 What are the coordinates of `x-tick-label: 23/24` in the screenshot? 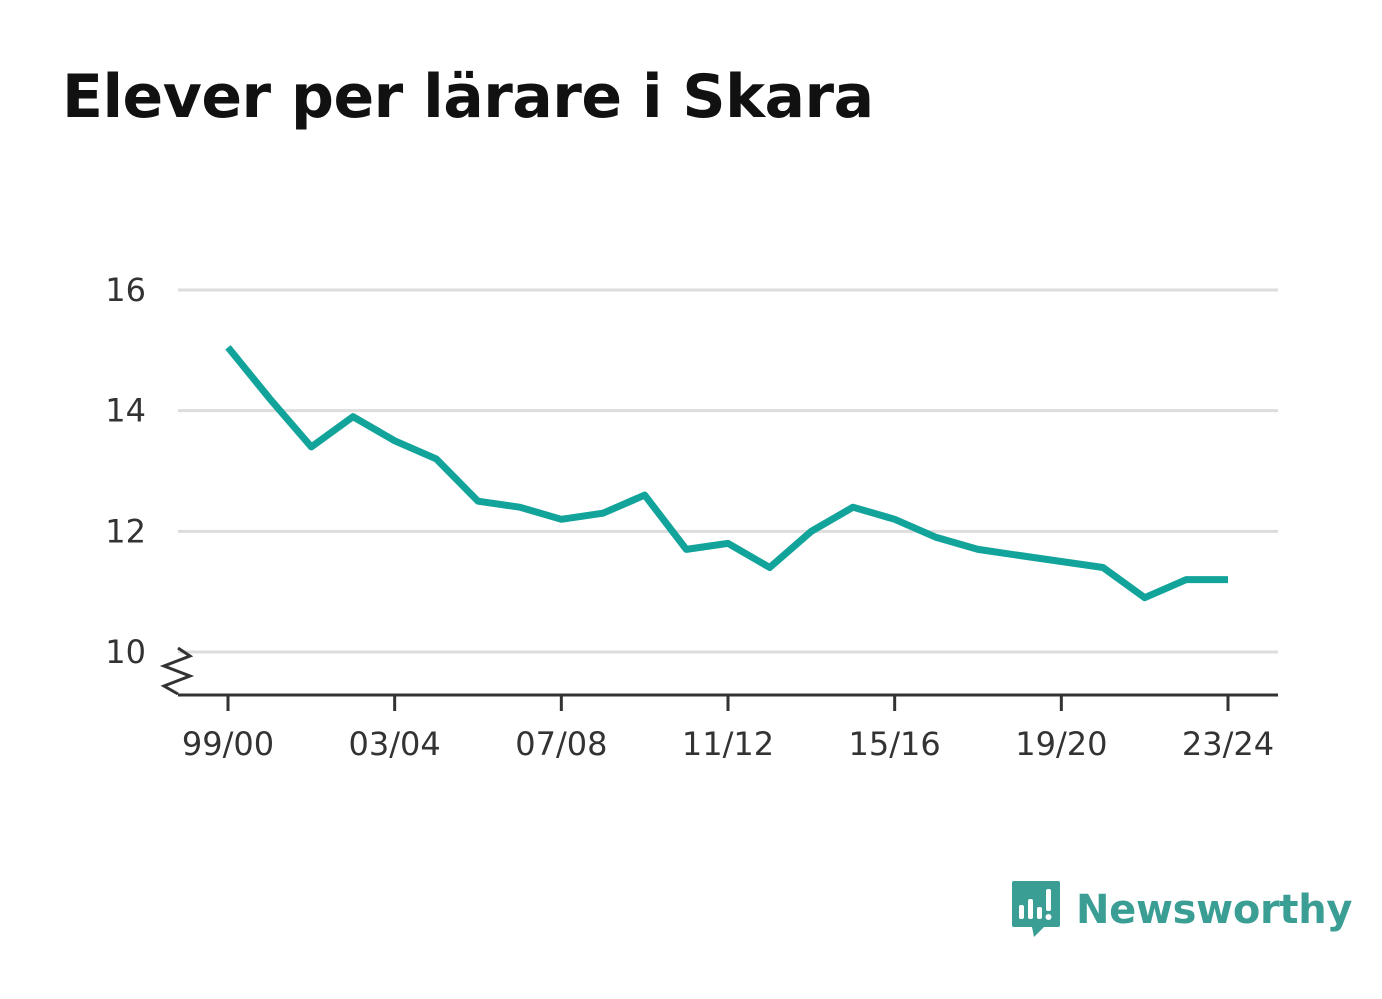 It's located at (1228, 744).